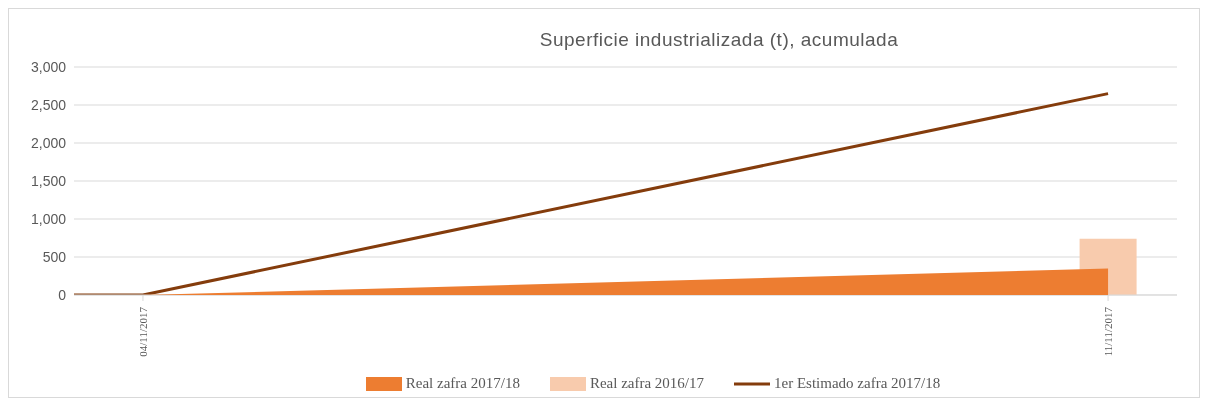  I want to click on y-tick-label: 2,500, so click(48, 104).